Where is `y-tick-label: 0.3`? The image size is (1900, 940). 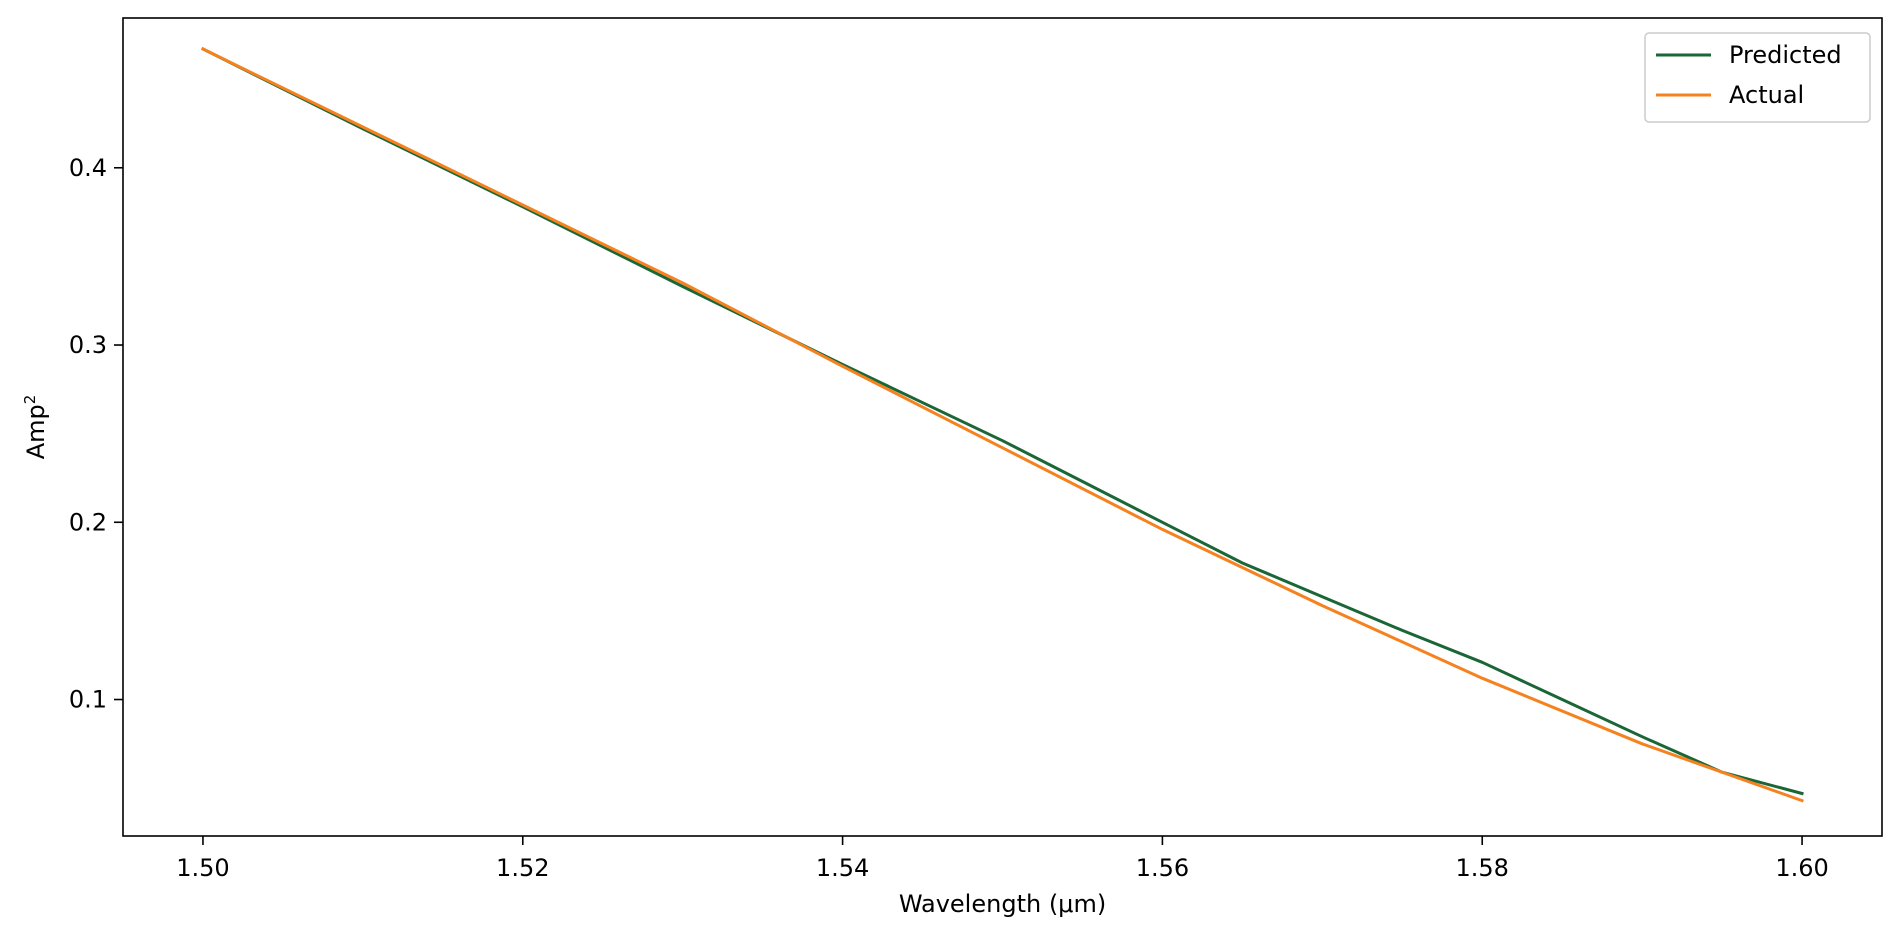 y-tick-label: 0.3 is located at coordinates (88, 345).